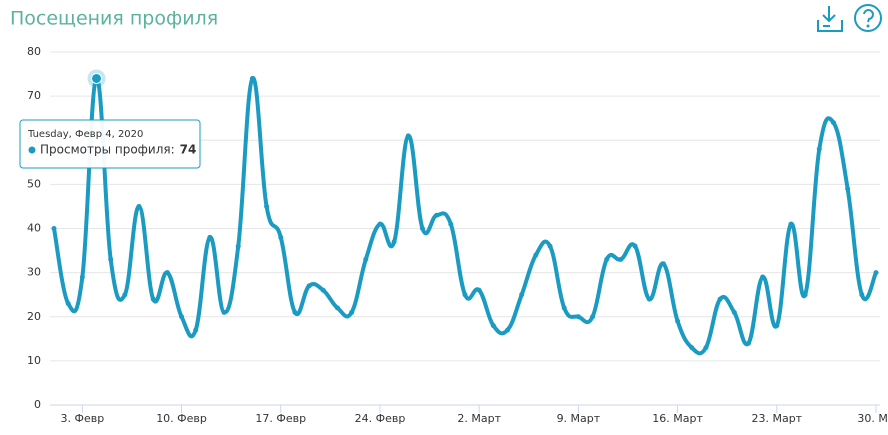 The width and height of the screenshot is (888, 435). What do you see at coordinates (188, 150) in the screenshot?
I see `tooltip-value: 74` at bounding box center [188, 150].